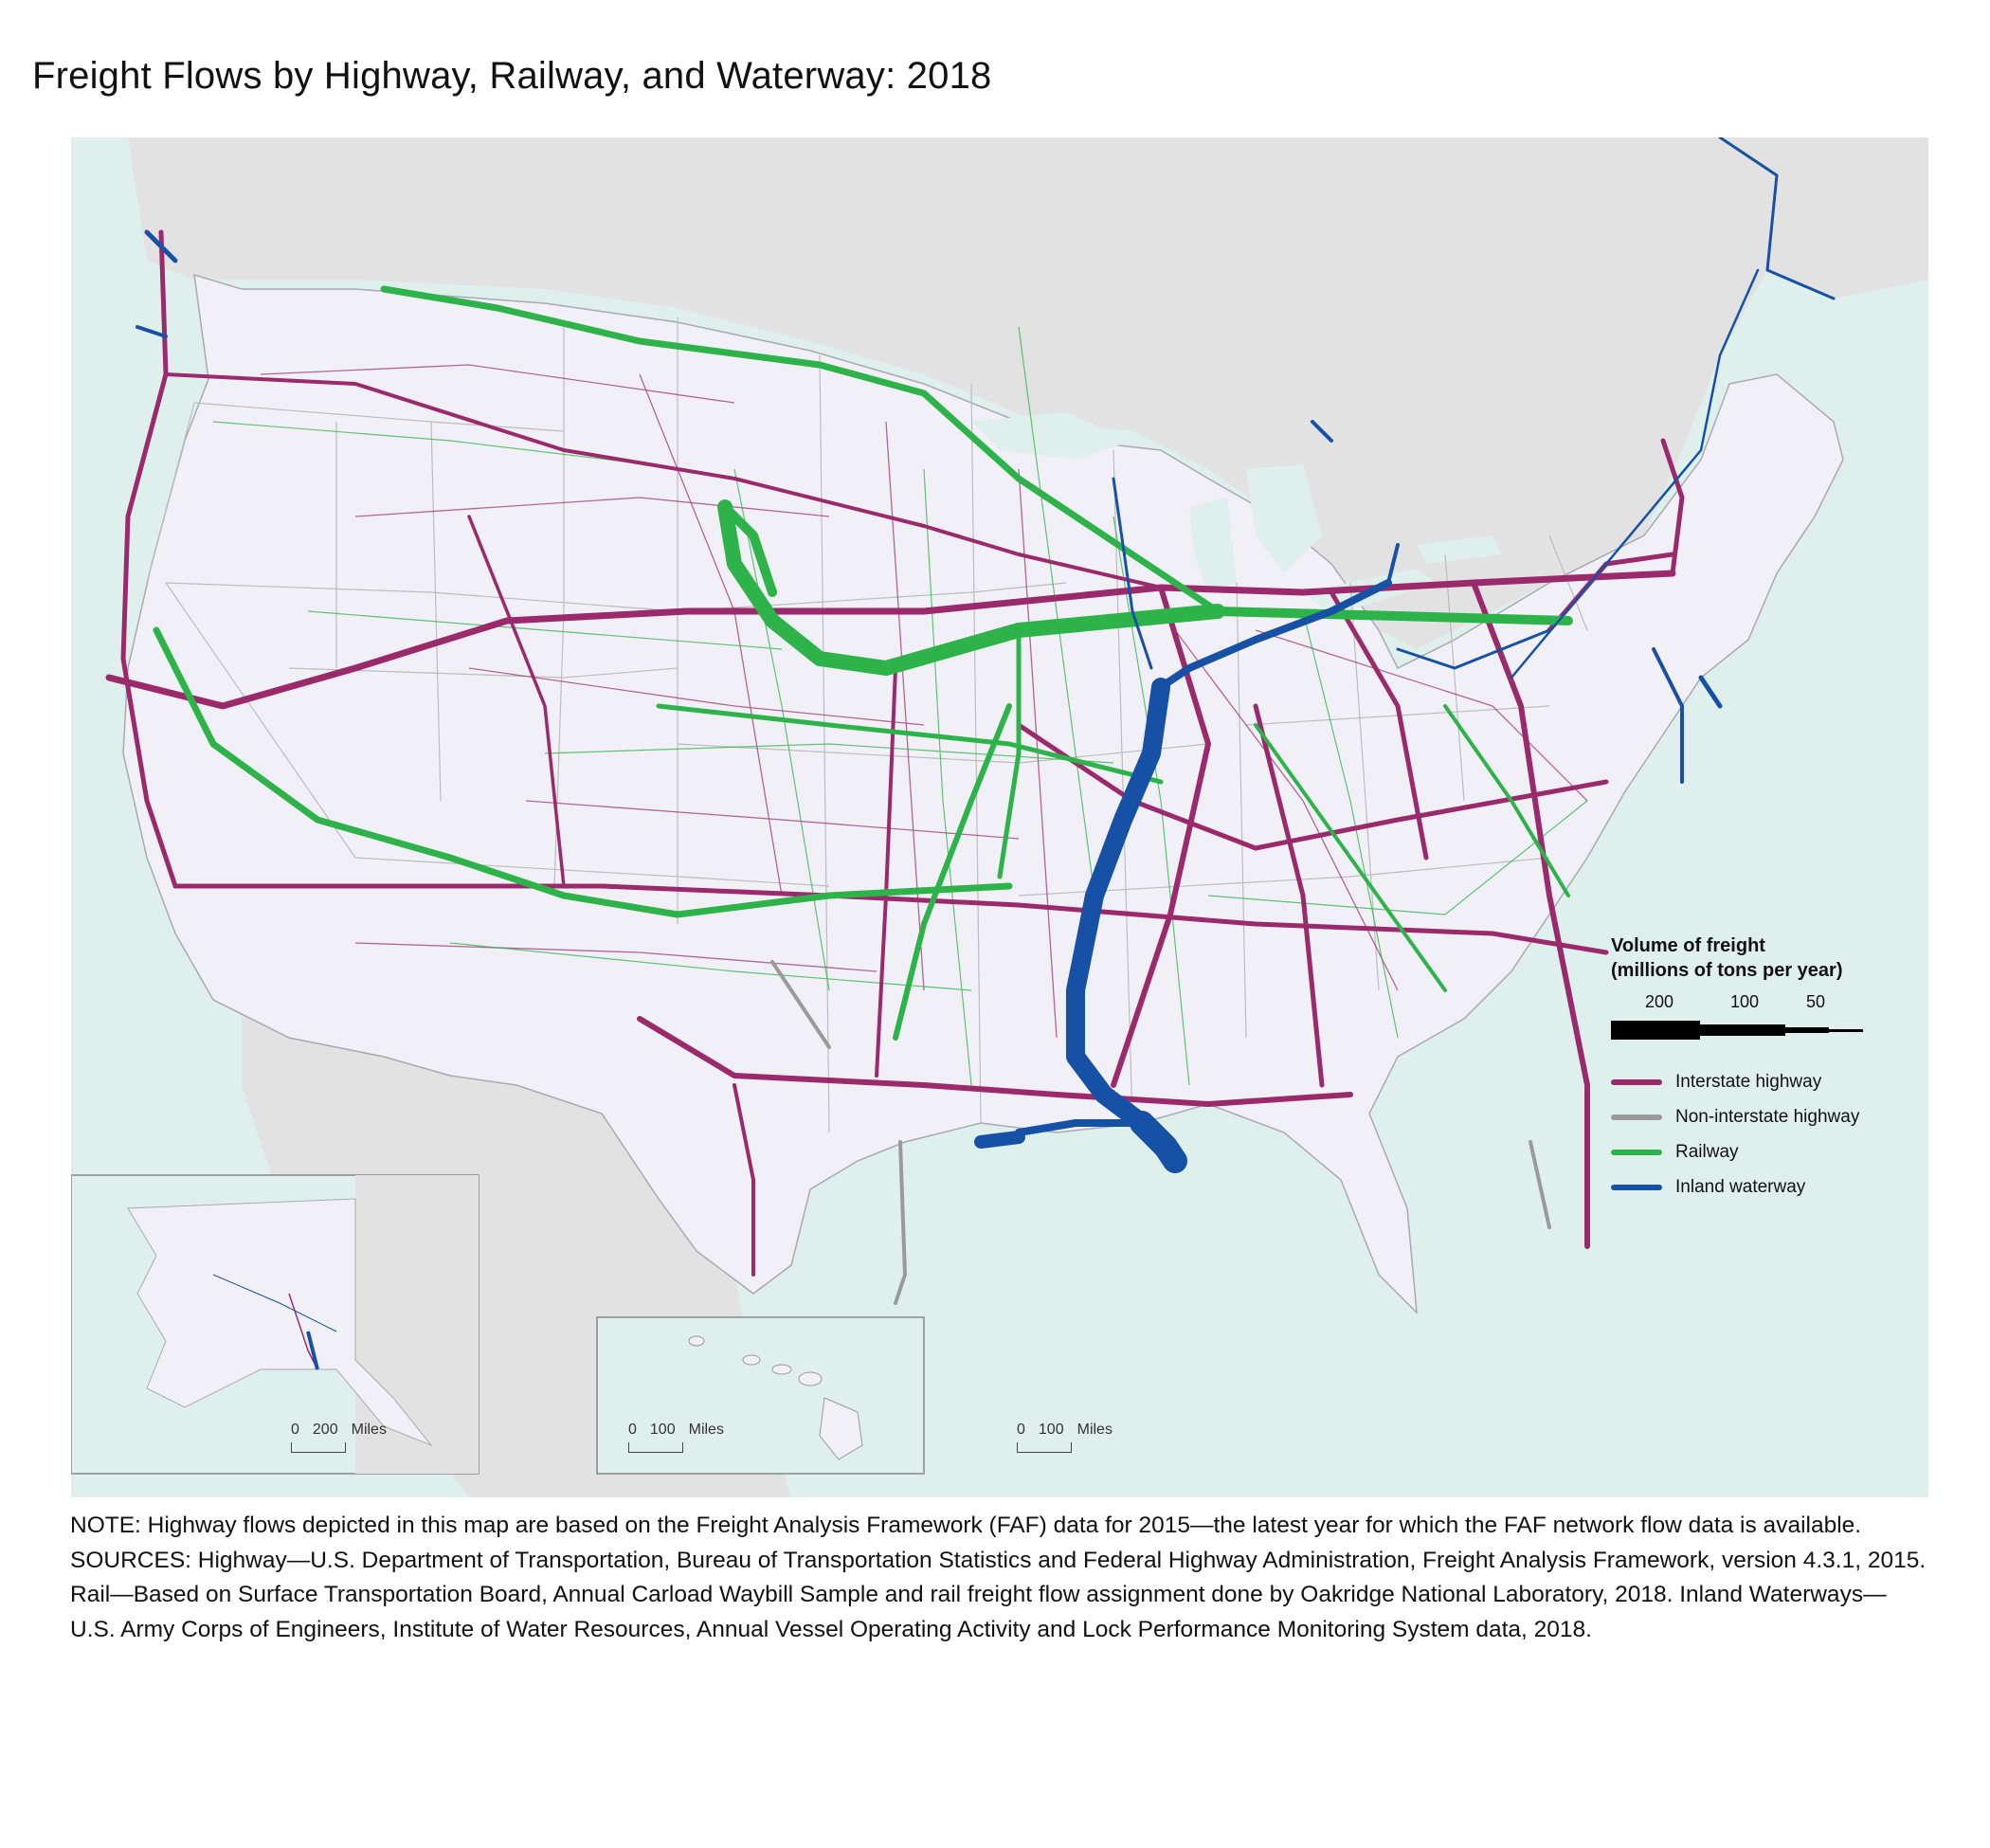 The height and width of the screenshot is (1848, 1990). Describe the element at coordinates (1707, 1151) in the screenshot. I see `legend-label: Railway` at that location.